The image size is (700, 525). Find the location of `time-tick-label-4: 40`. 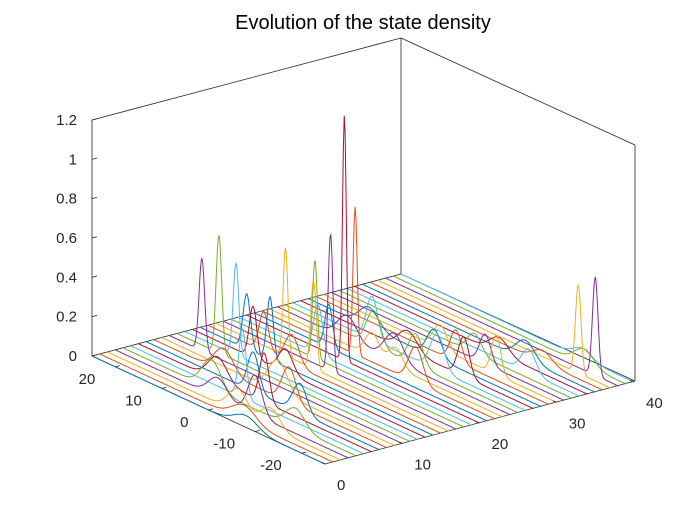

time-tick-label-4: 40 is located at coordinates (654, 403).